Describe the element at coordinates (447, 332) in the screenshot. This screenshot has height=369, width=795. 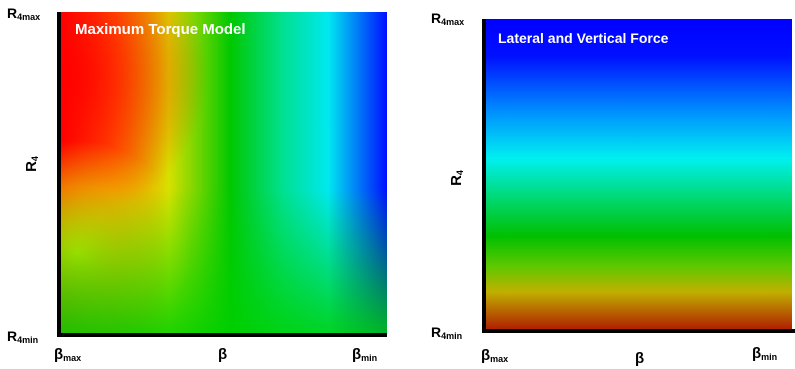
I see `right-y-bottom-label: R4min` at that location.